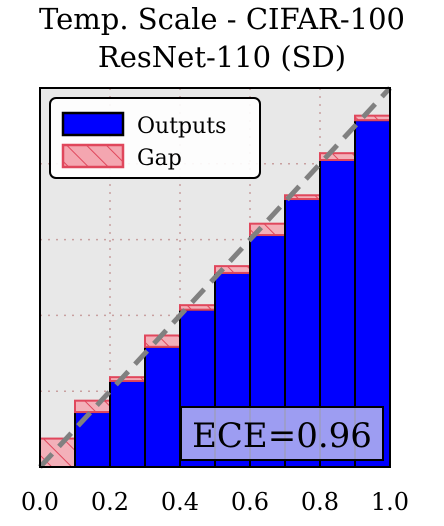 Image resolution: width=444 pixels, height=526 pixels. I want to click on chart-subtitle: ResNet-110 (SD), so click(222, 57).